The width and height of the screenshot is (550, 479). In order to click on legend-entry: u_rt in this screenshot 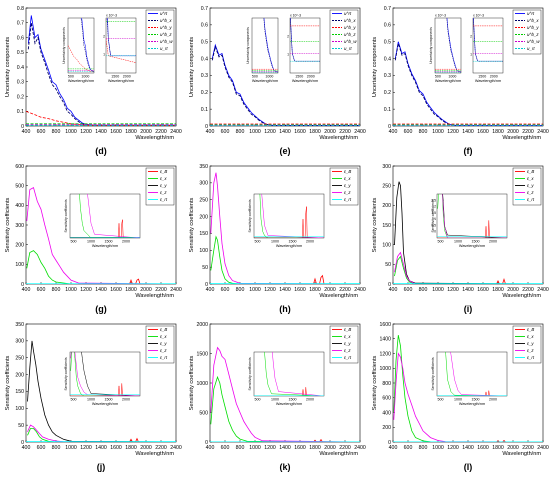, I will do `click(348, 48)`.